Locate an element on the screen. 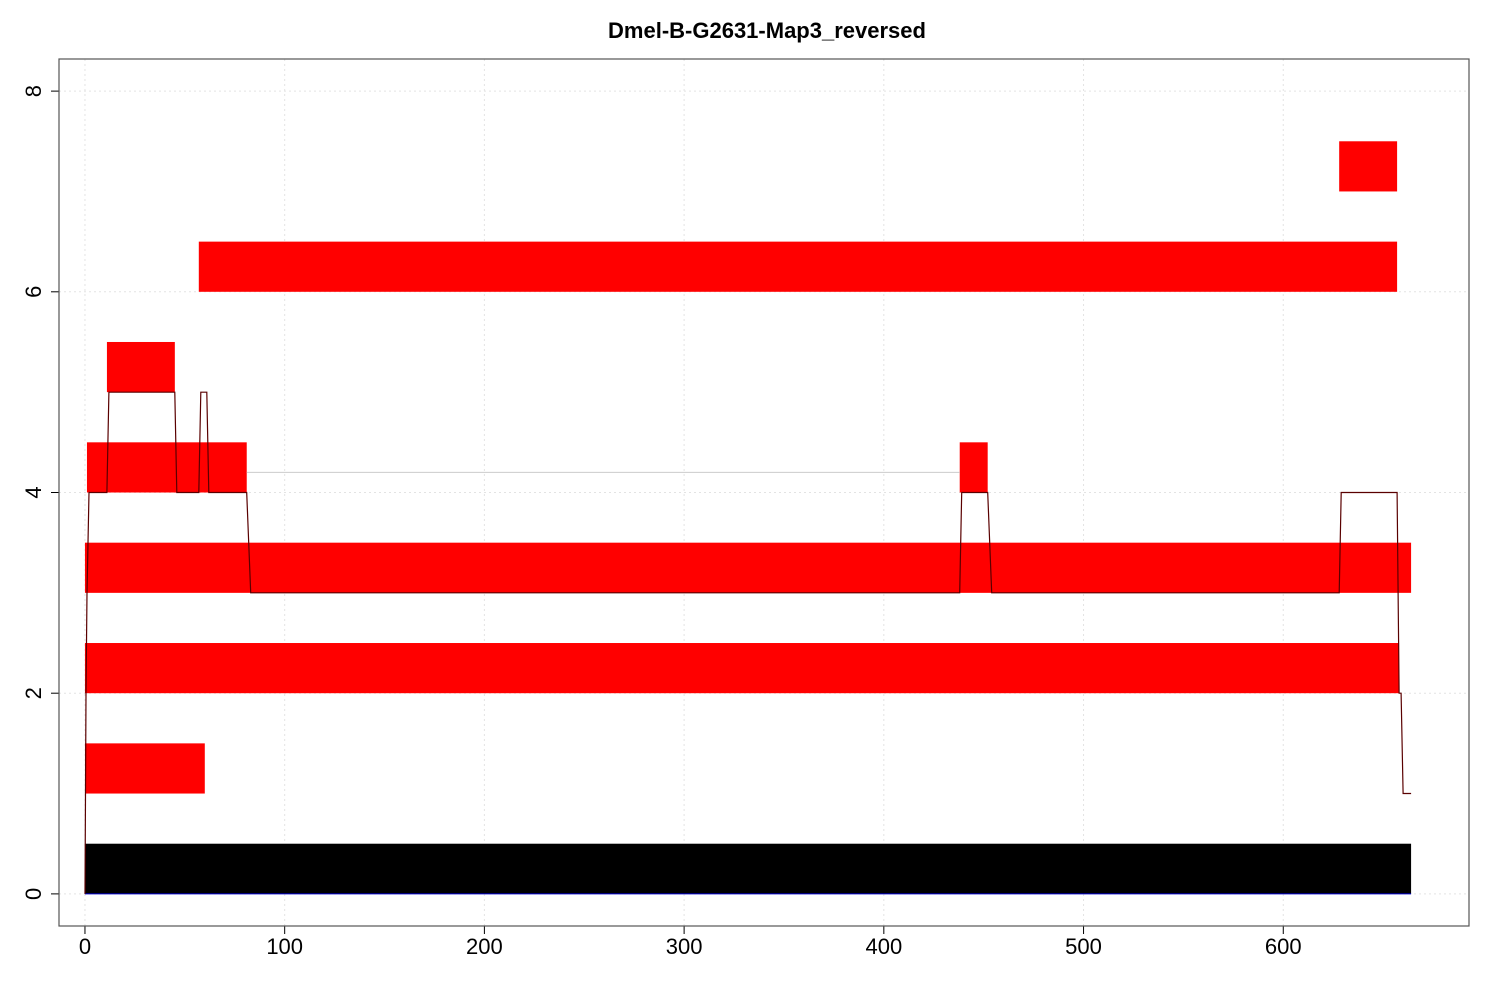 This screenshot has height=1000, width=1500. x-tick-label: 200 is located at coordinates (484, 946).